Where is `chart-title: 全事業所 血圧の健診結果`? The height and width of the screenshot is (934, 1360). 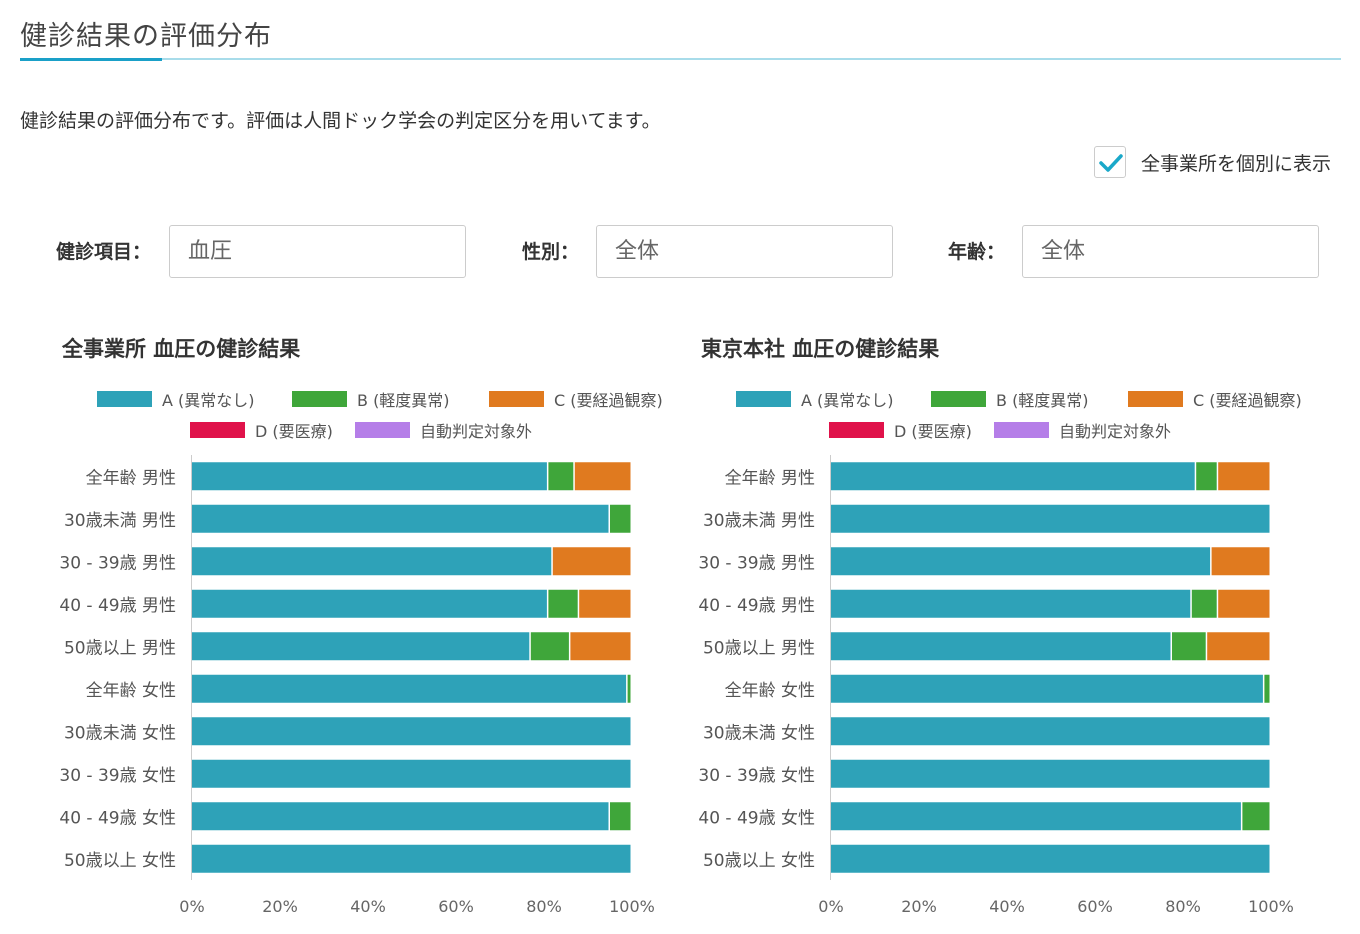 chart-title: 全事業所 血圧の健診結果 is located at coordinates (180, 349).